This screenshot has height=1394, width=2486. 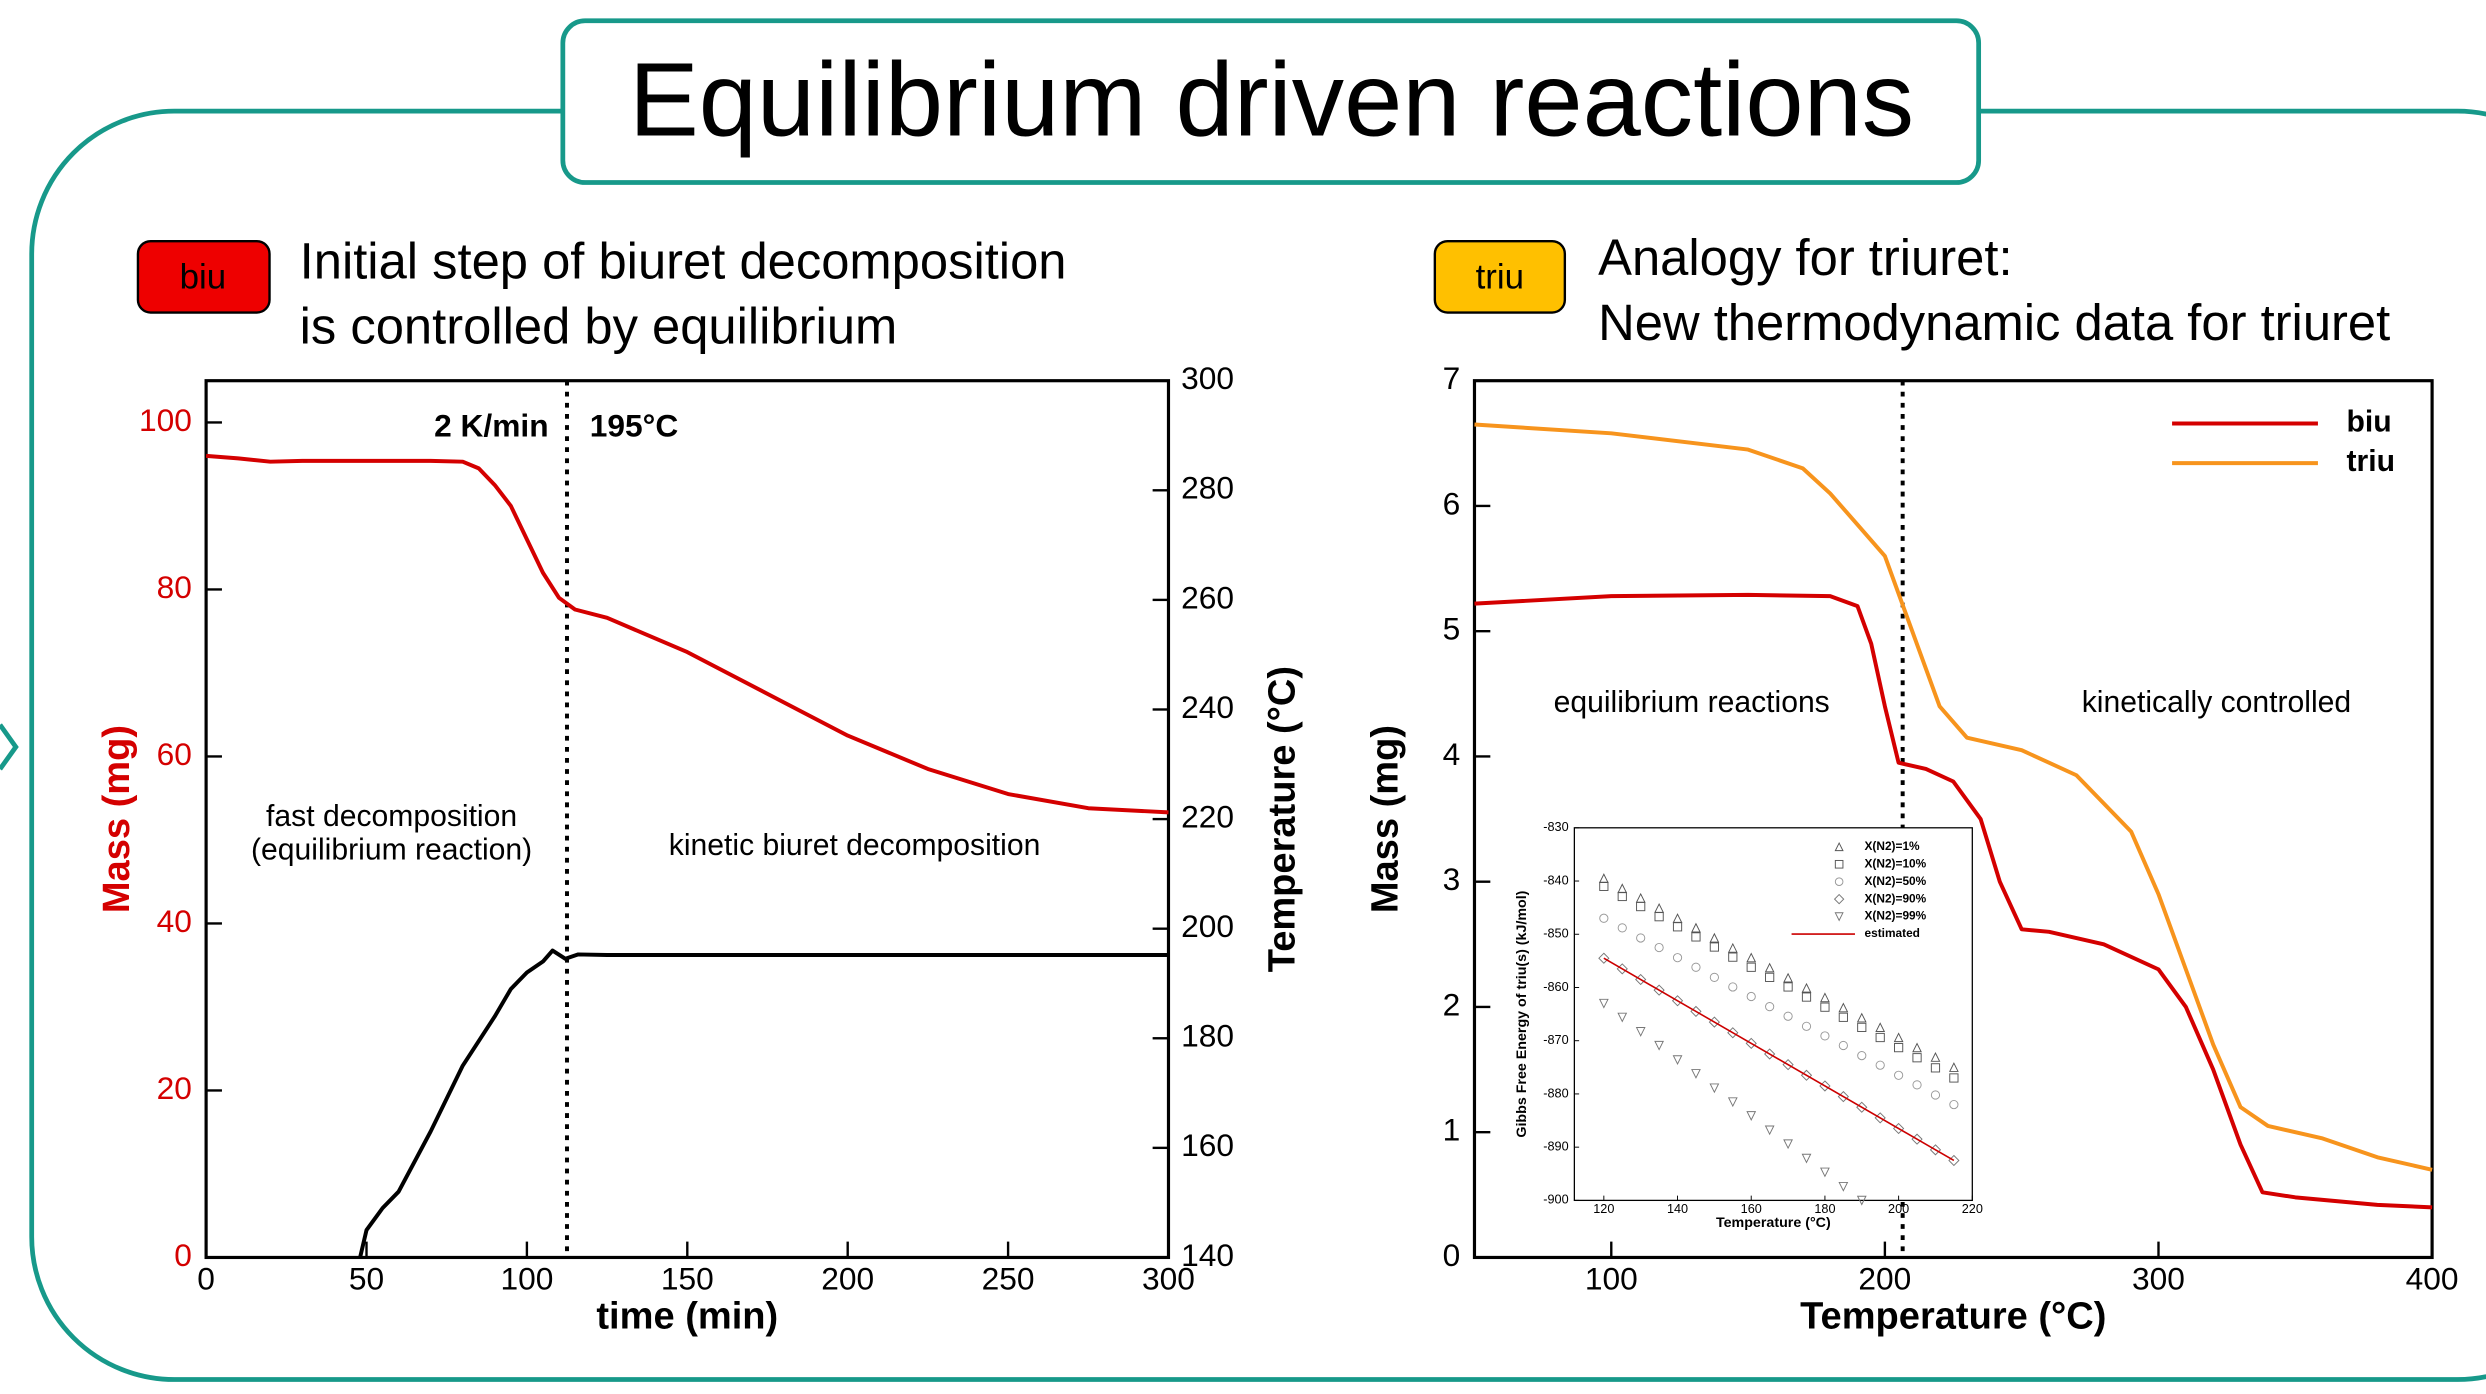 What do you see at coordinates (687, 1279) in the screenshot?
I see `x-tick-label: 150` at bounding box center [687, 1279].